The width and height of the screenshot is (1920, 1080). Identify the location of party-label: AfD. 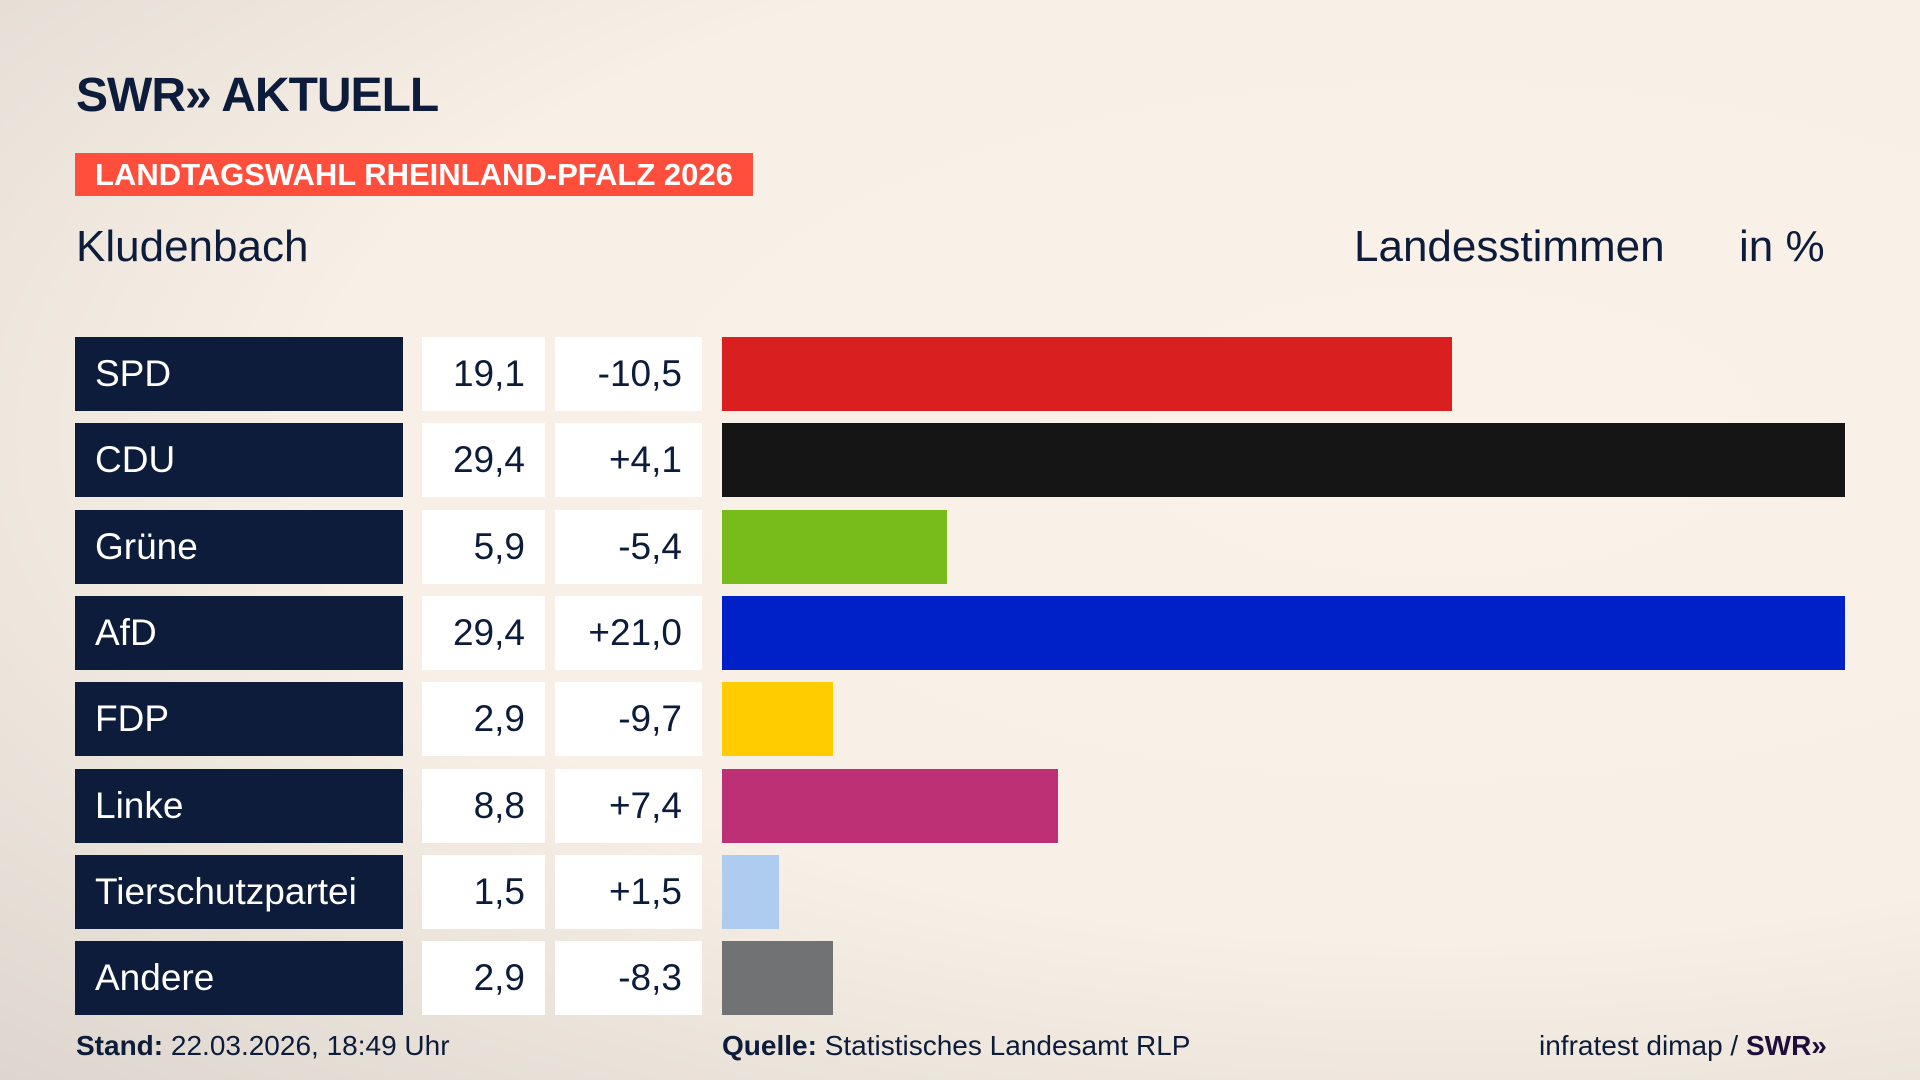
(239, 632).